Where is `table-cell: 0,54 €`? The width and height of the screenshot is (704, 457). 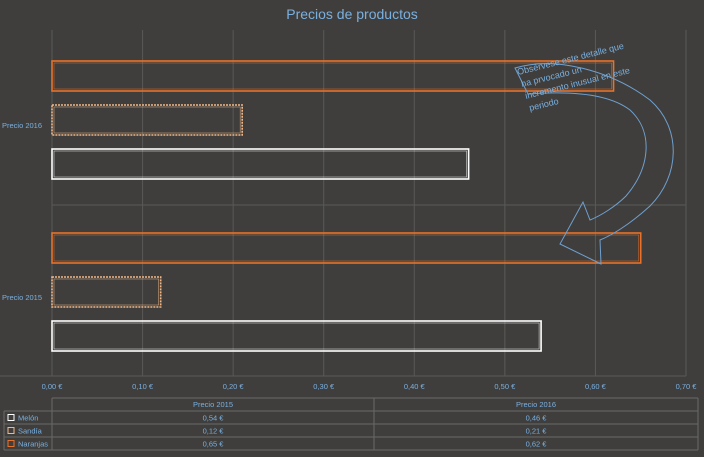
table-cell: 0,54 € is located at coordinates (214, 418).